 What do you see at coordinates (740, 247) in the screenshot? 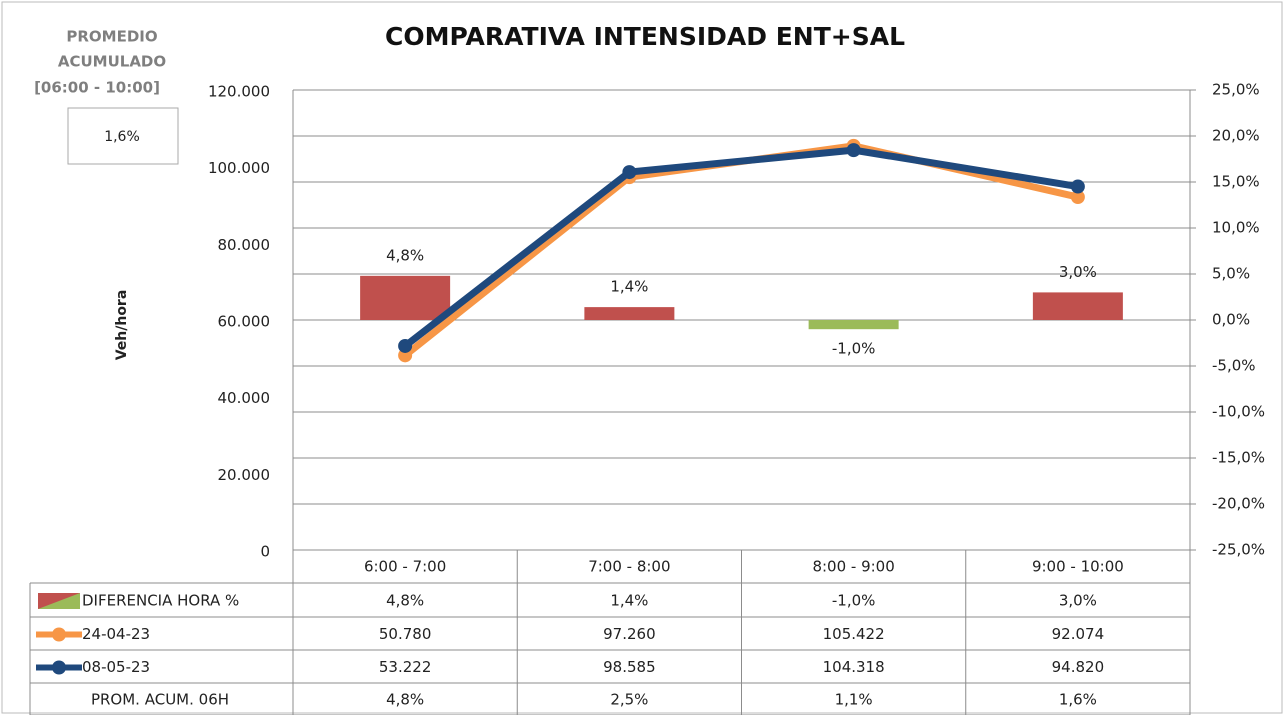
I see `line` at bounding box center [740, 247].